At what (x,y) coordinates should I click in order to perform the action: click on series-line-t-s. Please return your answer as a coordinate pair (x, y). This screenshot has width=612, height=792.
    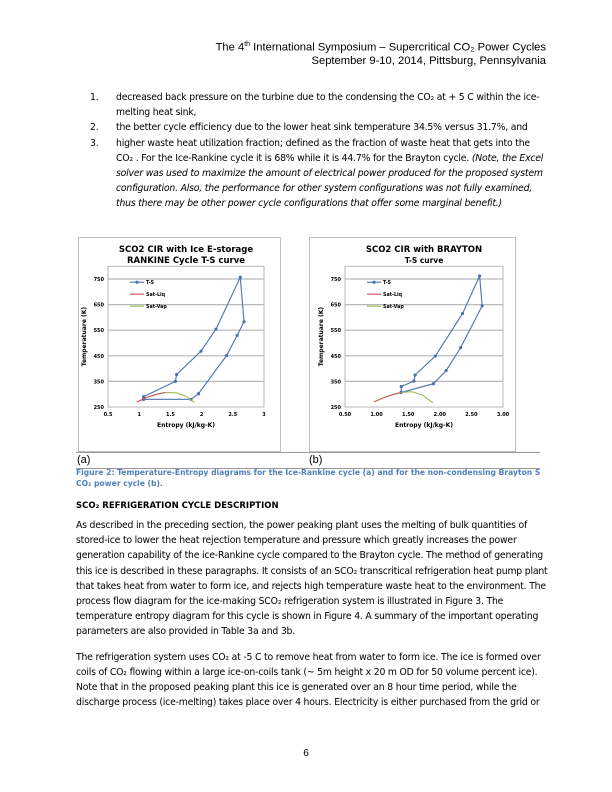
    Looking at the image, I should click on (441, 333).